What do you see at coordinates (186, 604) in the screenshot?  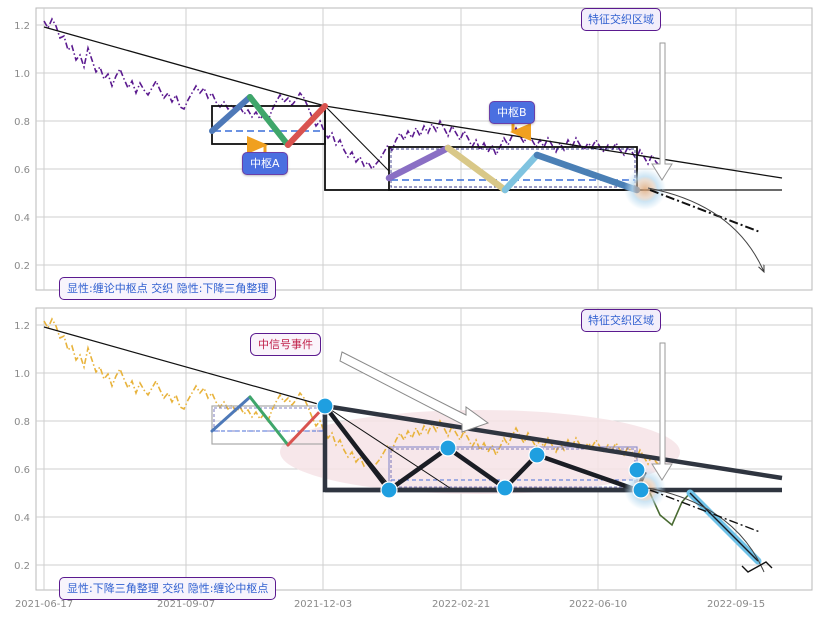 I see `x-tick-label: 2021-09-07` at bounding box center [186, 604].